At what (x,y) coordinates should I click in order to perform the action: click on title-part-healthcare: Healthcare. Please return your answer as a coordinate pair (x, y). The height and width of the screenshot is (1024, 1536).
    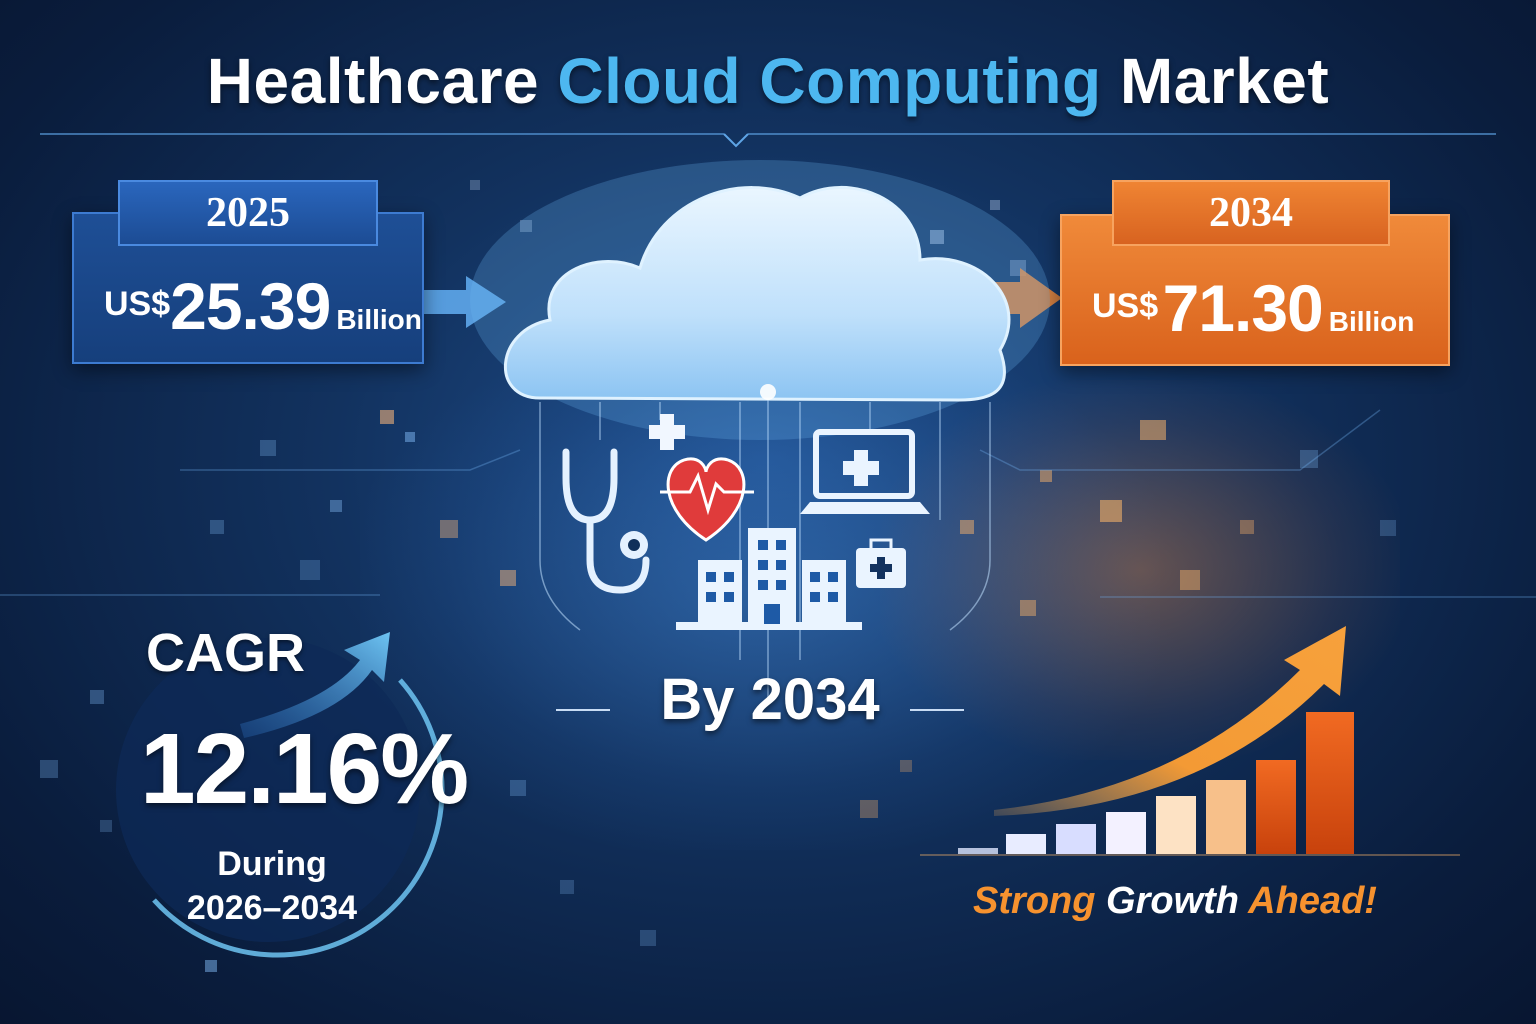
    Looking at the image, I should click on (373, 81).